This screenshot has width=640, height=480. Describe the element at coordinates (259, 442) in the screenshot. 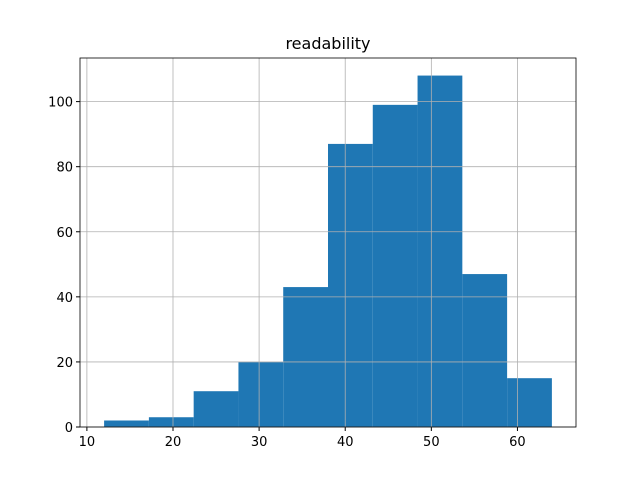

I see `x-tick-label: 30` at that location.